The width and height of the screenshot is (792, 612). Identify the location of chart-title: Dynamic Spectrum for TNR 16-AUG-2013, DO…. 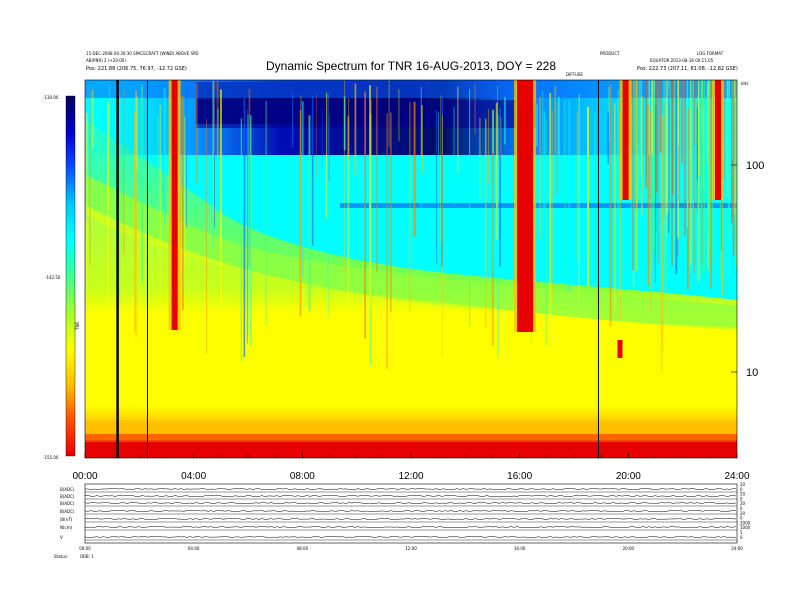
(411, 66).